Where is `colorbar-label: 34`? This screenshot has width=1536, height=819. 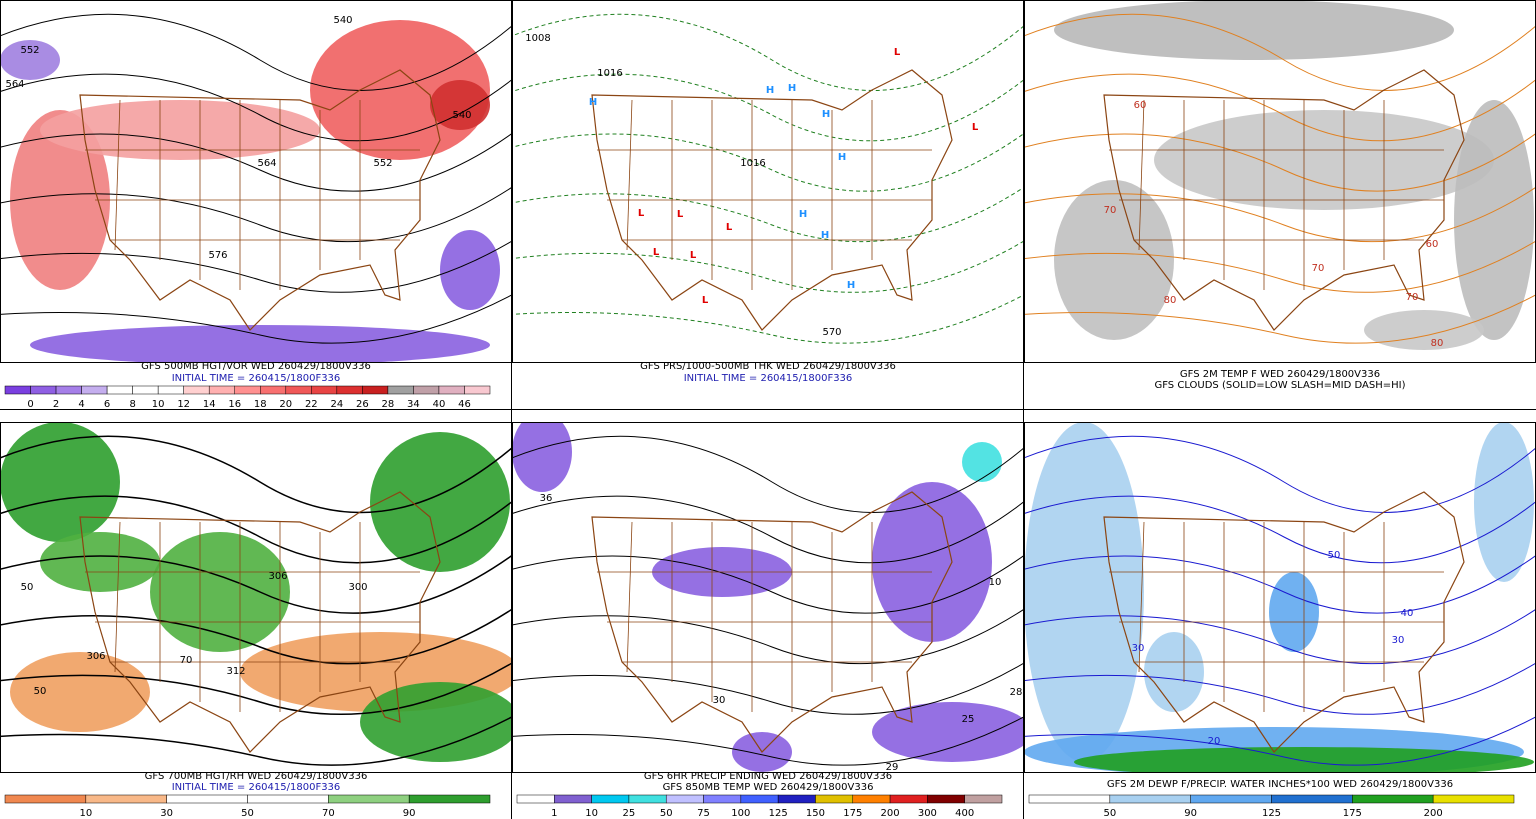
colorbar-label: 34 is located at coordinates (413, 404).